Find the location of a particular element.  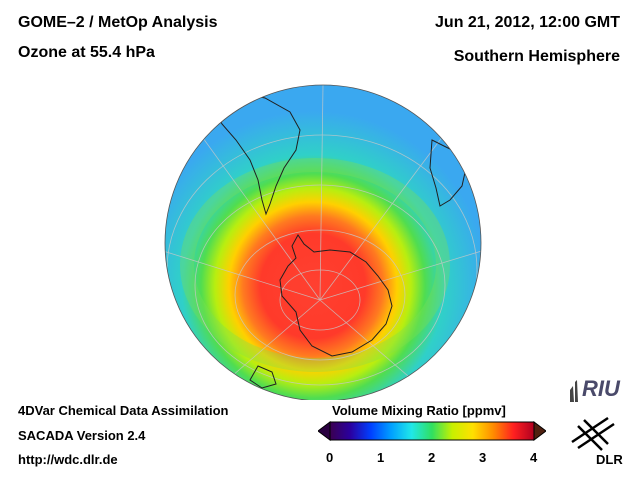

colorbar-ramp is located at coordinates (432, 431).